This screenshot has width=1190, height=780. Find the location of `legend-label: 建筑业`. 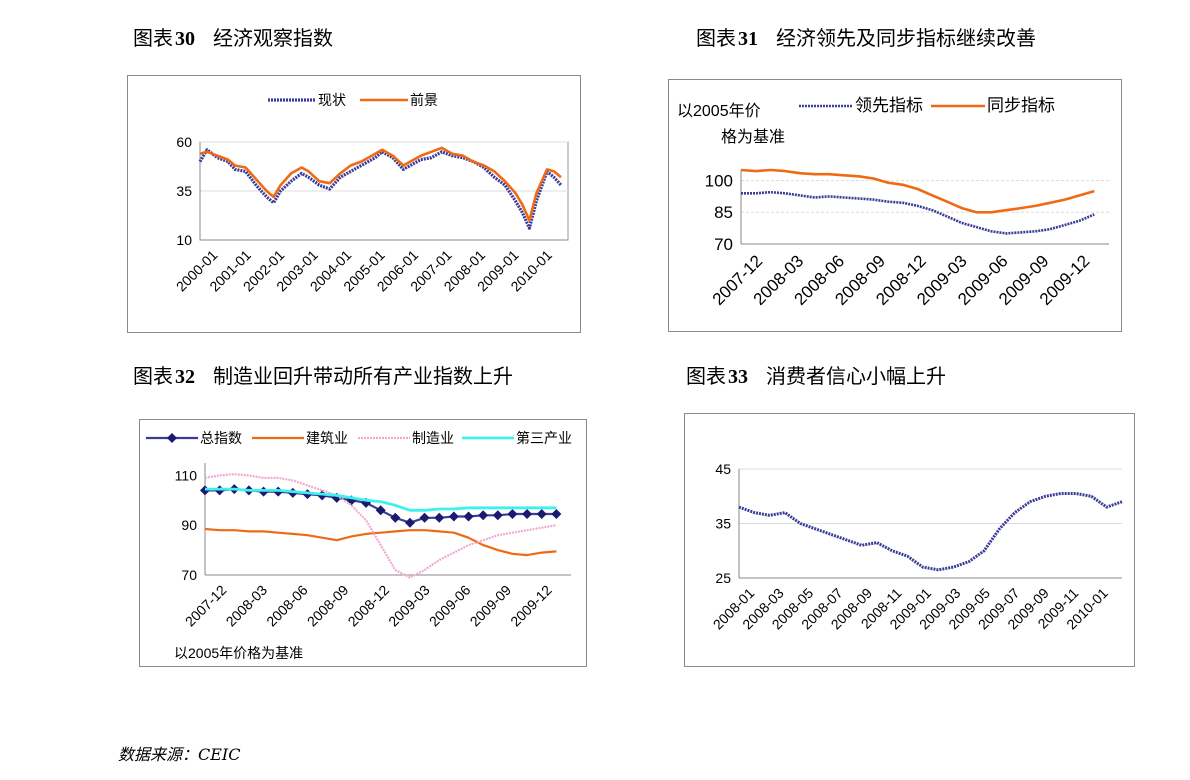

legend-label: 建筑业 is located at coordinates (327, 438).